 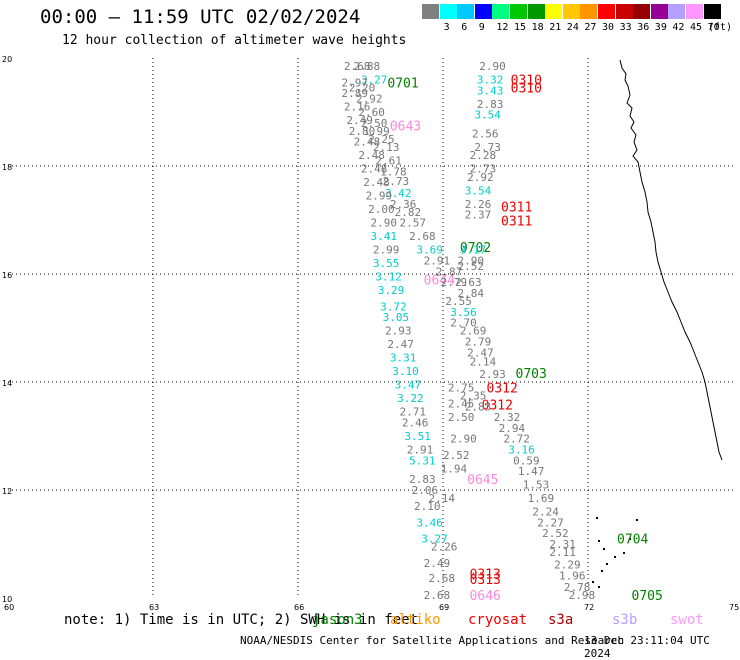 What do you see at coordinates (154, 607) in the screenshot?
I see `lon-tick-label: 63` at bounding box center [154, 607].